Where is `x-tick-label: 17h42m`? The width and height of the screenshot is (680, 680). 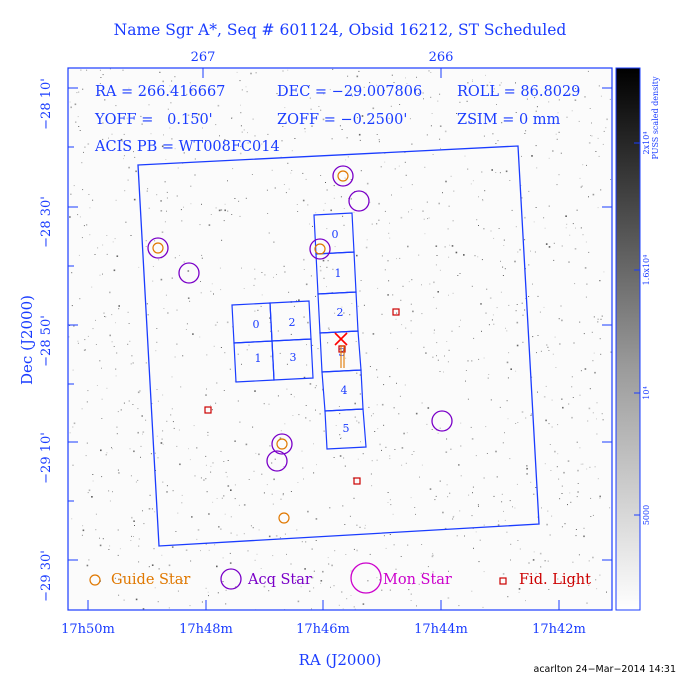 x-tick-label: 17h42m is located at coordinates (559, 629).